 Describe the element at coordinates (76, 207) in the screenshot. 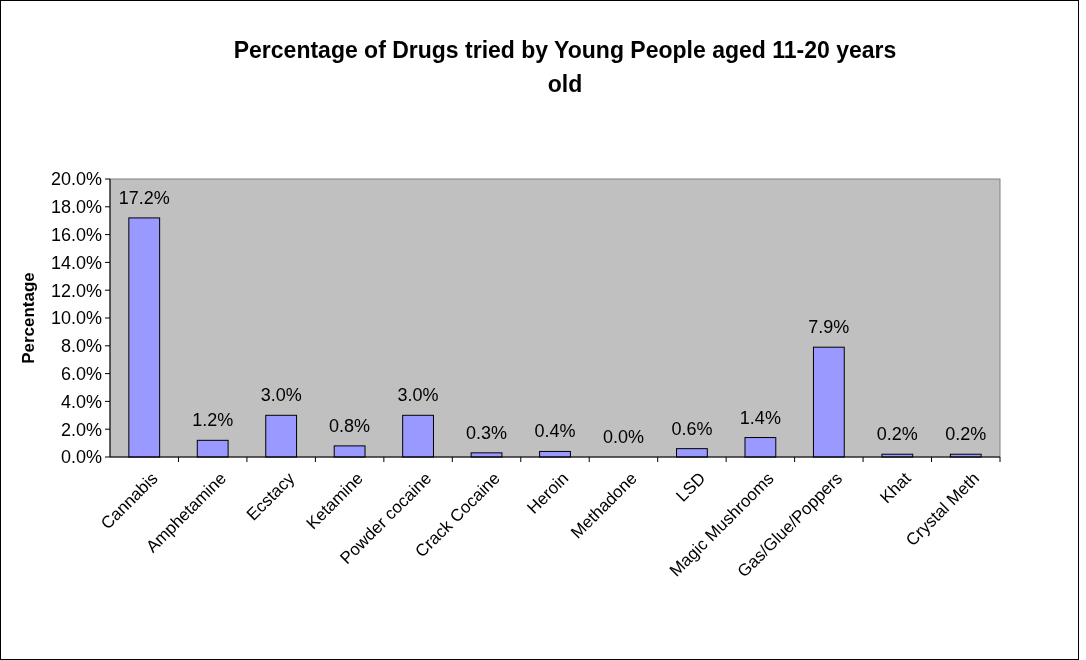

I see `y-tick-label: 18.0%` at that location.